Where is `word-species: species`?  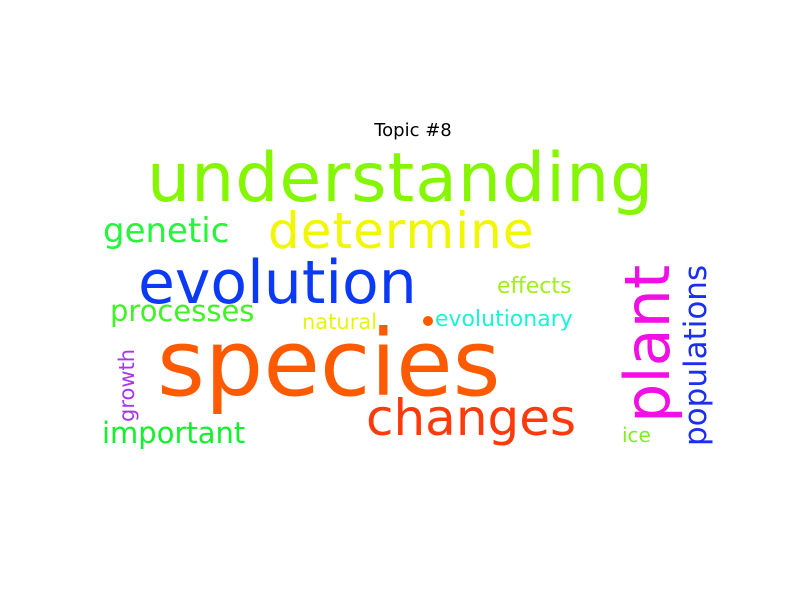
word-species: species is located at coordinates (329, 363).